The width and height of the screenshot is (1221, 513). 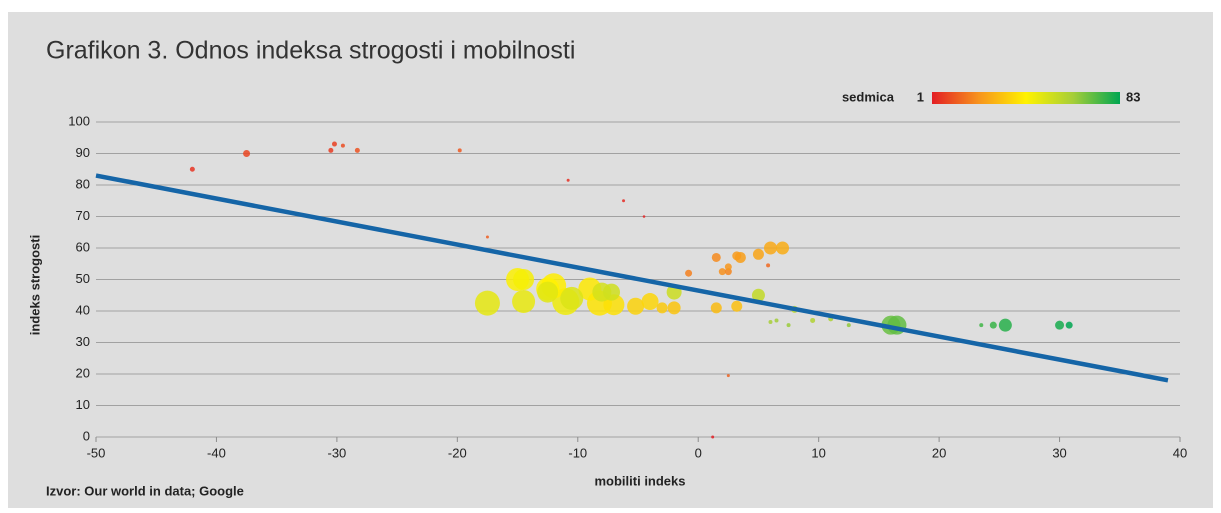 I want to click on x-tick-label: -10, so click(x=577, y=452).